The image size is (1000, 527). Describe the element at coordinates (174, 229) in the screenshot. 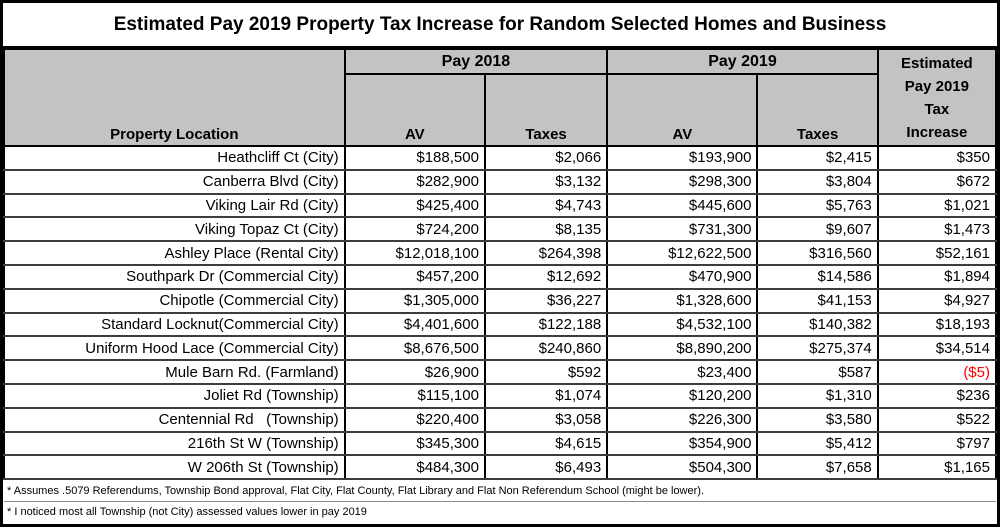

I see `property-location-cell: Viking Topaz Ct (City)` at that location.